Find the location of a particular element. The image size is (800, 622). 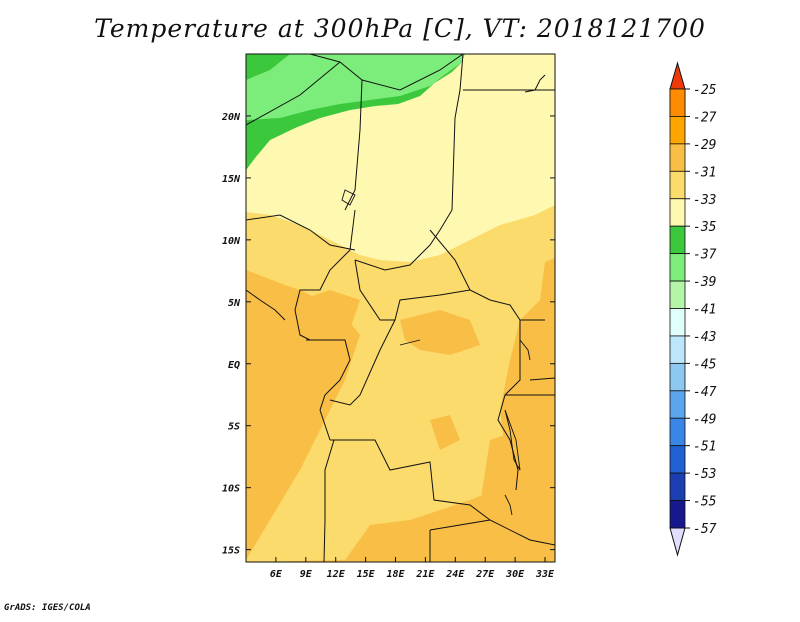

colorbar-label: -51 is located at coordinates (704, 447).